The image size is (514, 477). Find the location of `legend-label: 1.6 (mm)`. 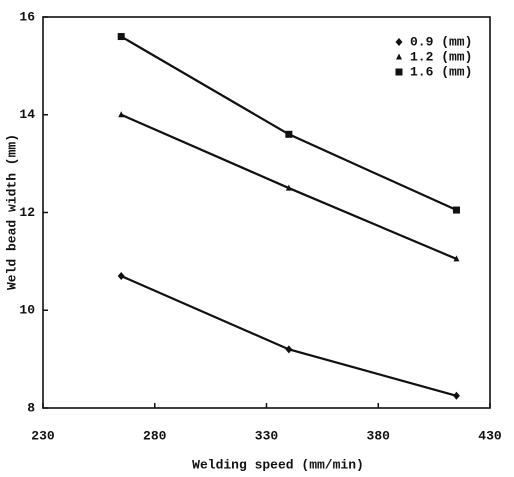

legend-label: 1.6 (mm) is located at coordinates (441, 71).